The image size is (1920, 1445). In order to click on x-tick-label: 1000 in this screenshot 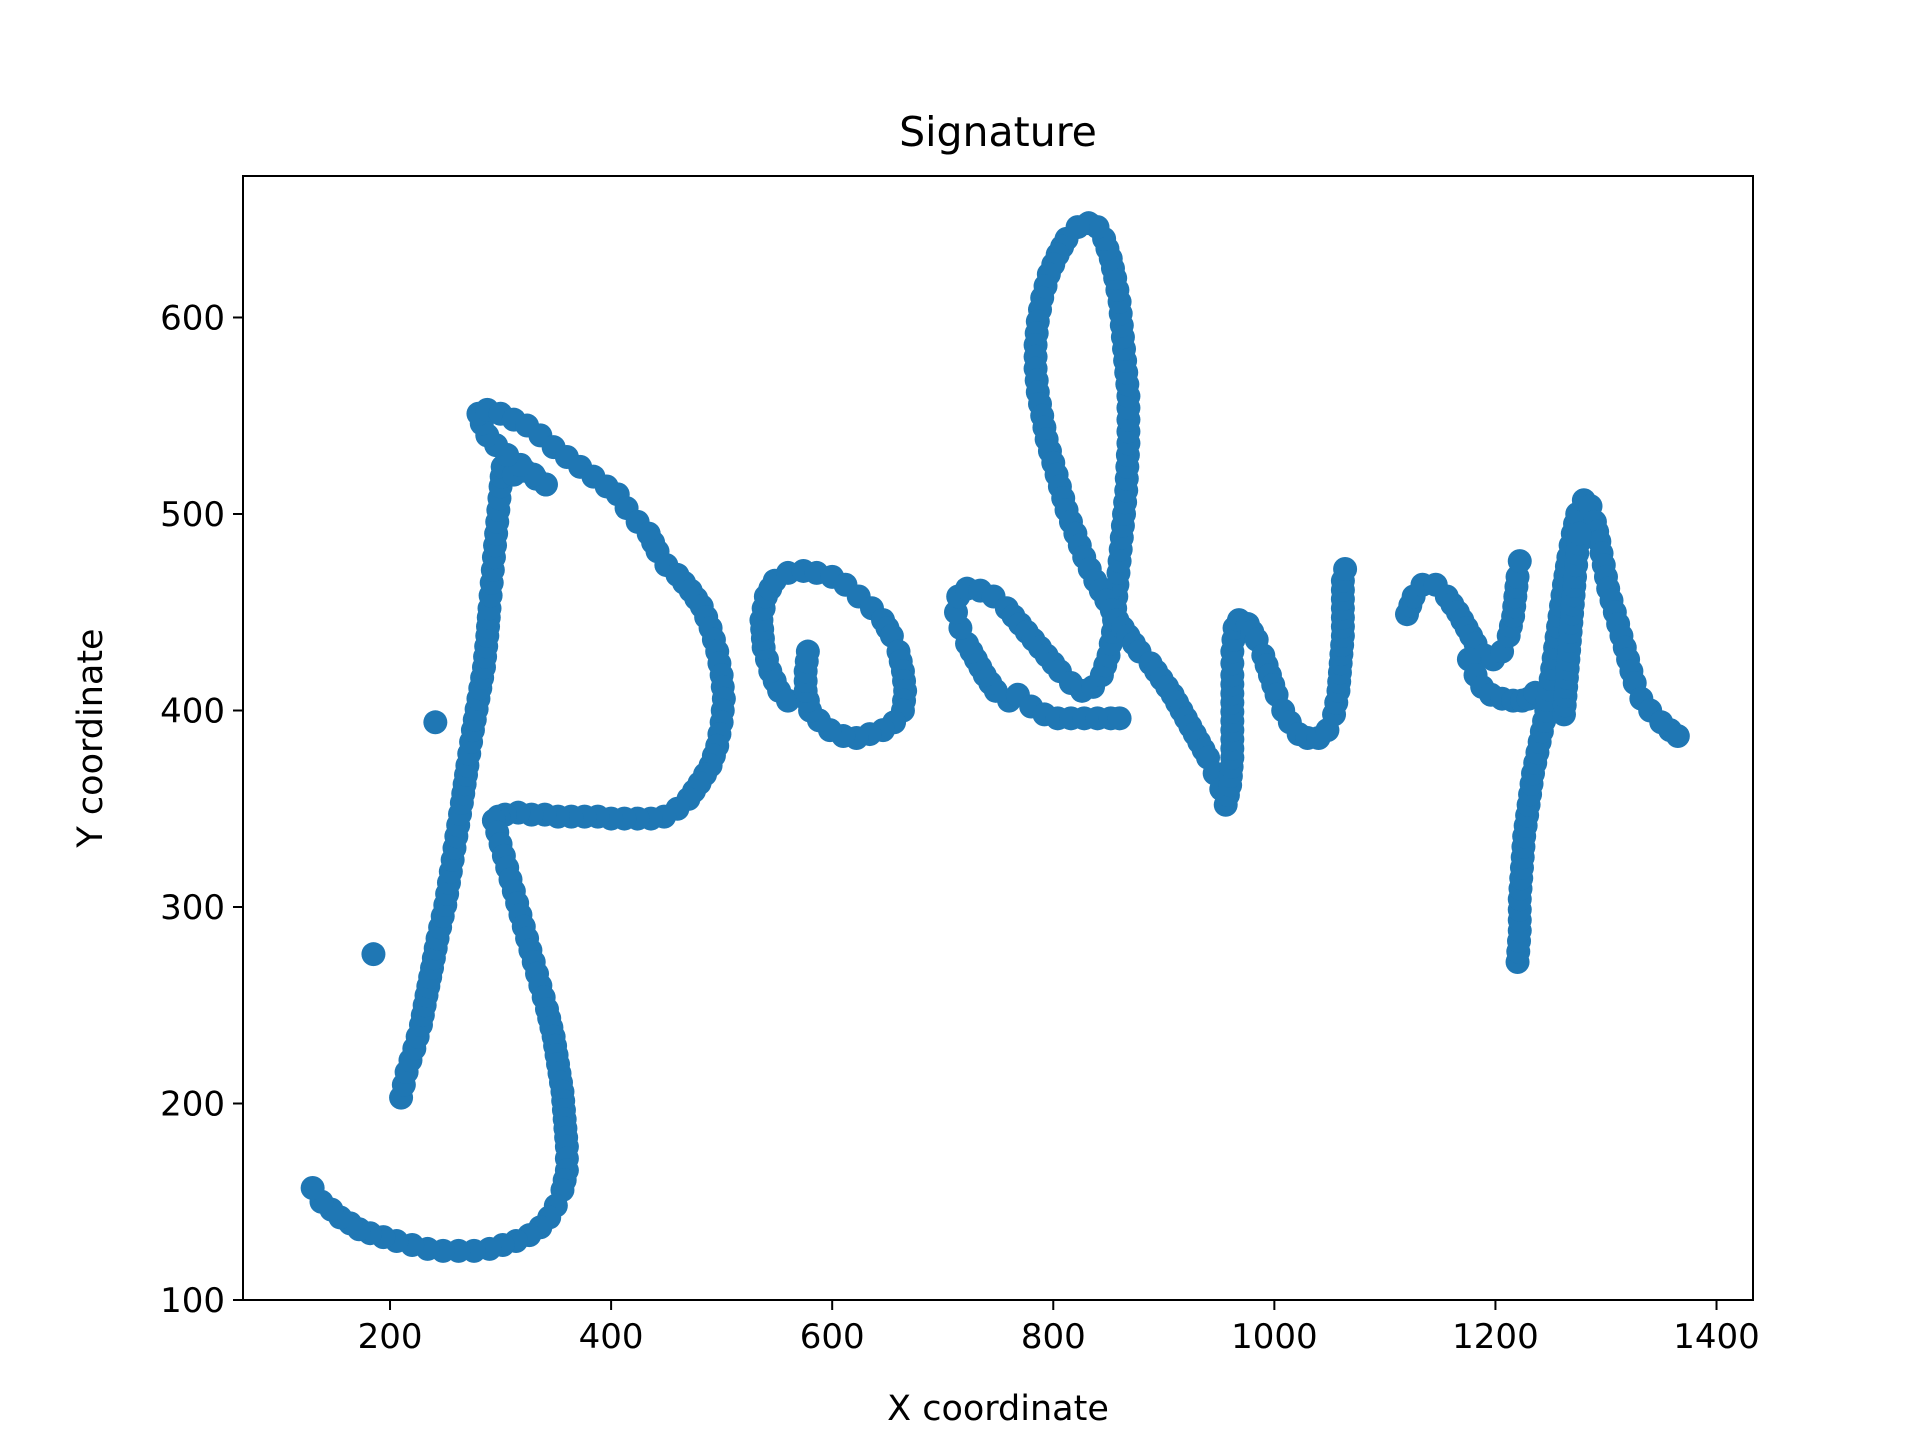, I will do `click(1274, 1337)`.